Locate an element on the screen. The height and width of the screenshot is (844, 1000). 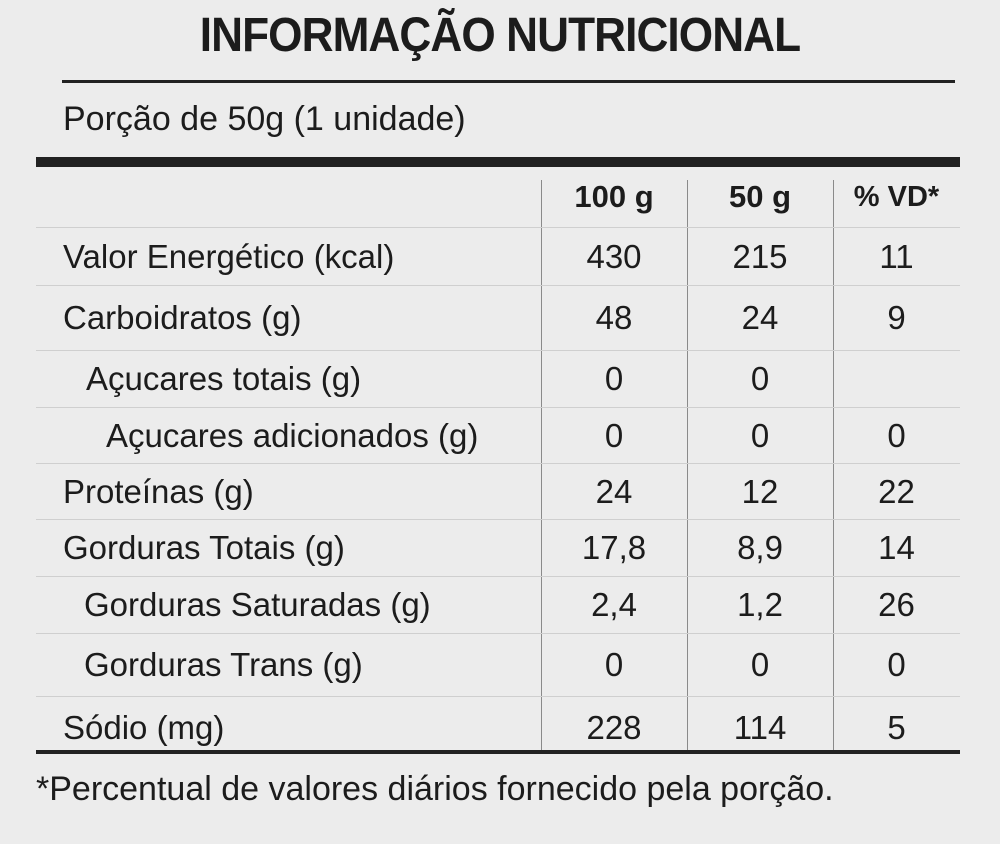
nutrient-label: Valor Energético (kcal) is located at coordinates (229, 256).